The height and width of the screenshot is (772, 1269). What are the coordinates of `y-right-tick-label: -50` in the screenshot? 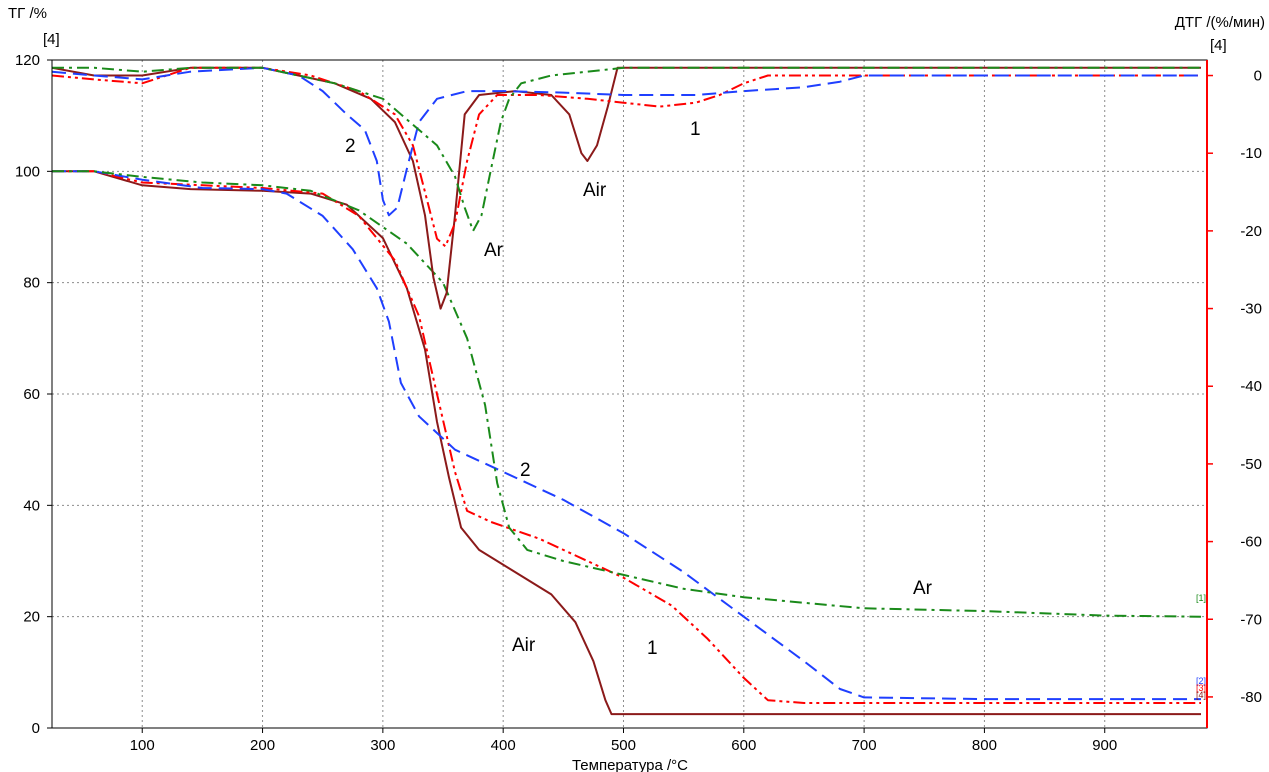 It's located at (1251, 464).